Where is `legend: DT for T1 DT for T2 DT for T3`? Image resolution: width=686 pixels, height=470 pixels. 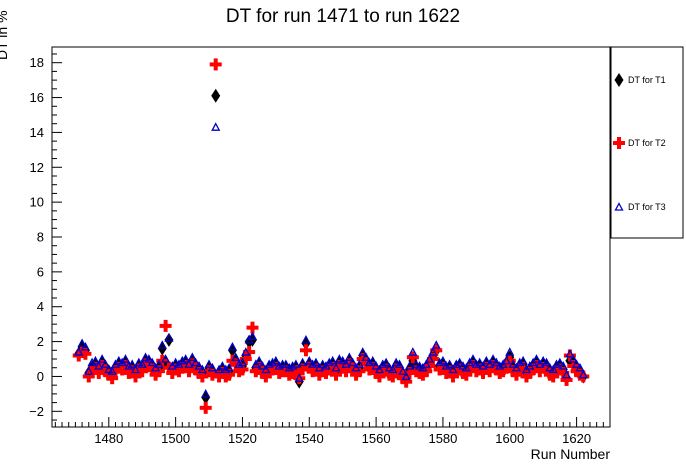 legend: DT for T1 DT for T2 DT for T3 is located at coordinates (639, 142).